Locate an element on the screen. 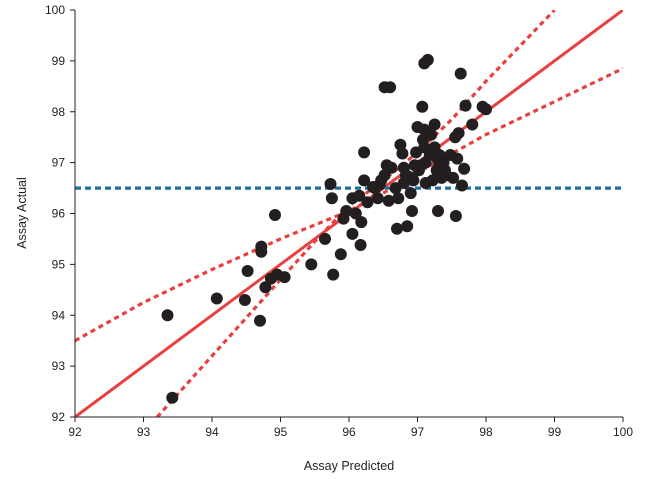 This screenshot has width=650, height=479. y-tick-label: 100 is located at coordinates (55, 10).